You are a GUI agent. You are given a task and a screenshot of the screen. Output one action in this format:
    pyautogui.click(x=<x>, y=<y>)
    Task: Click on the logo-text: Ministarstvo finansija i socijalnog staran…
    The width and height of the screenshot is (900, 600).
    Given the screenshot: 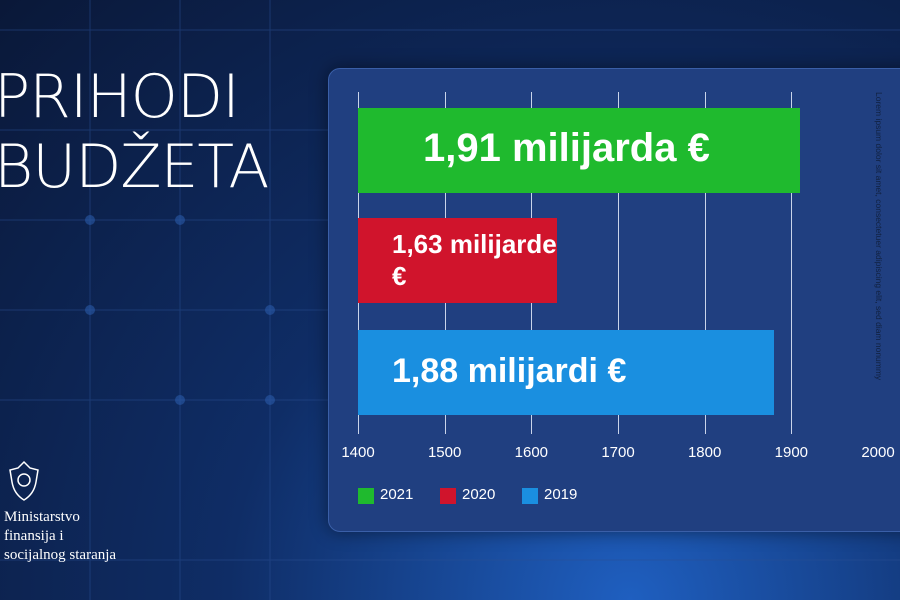 What is the action you would take?
    pyautogui.click(x=60, y=536)
    